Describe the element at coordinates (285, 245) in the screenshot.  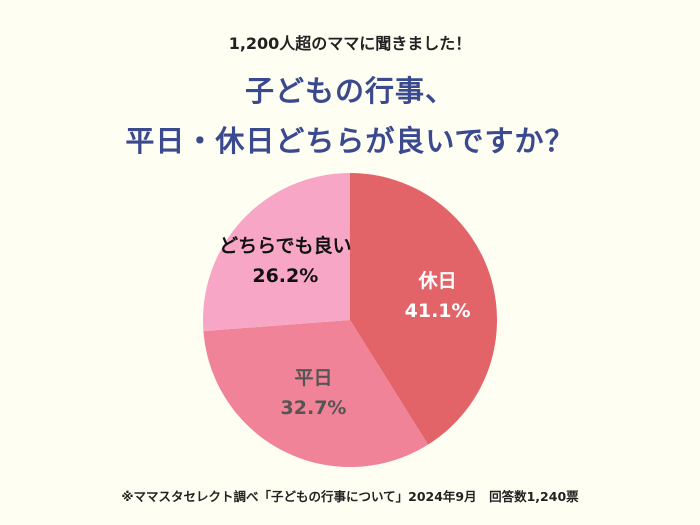
I see `slice-category-label: どちらでも良い` at that location.